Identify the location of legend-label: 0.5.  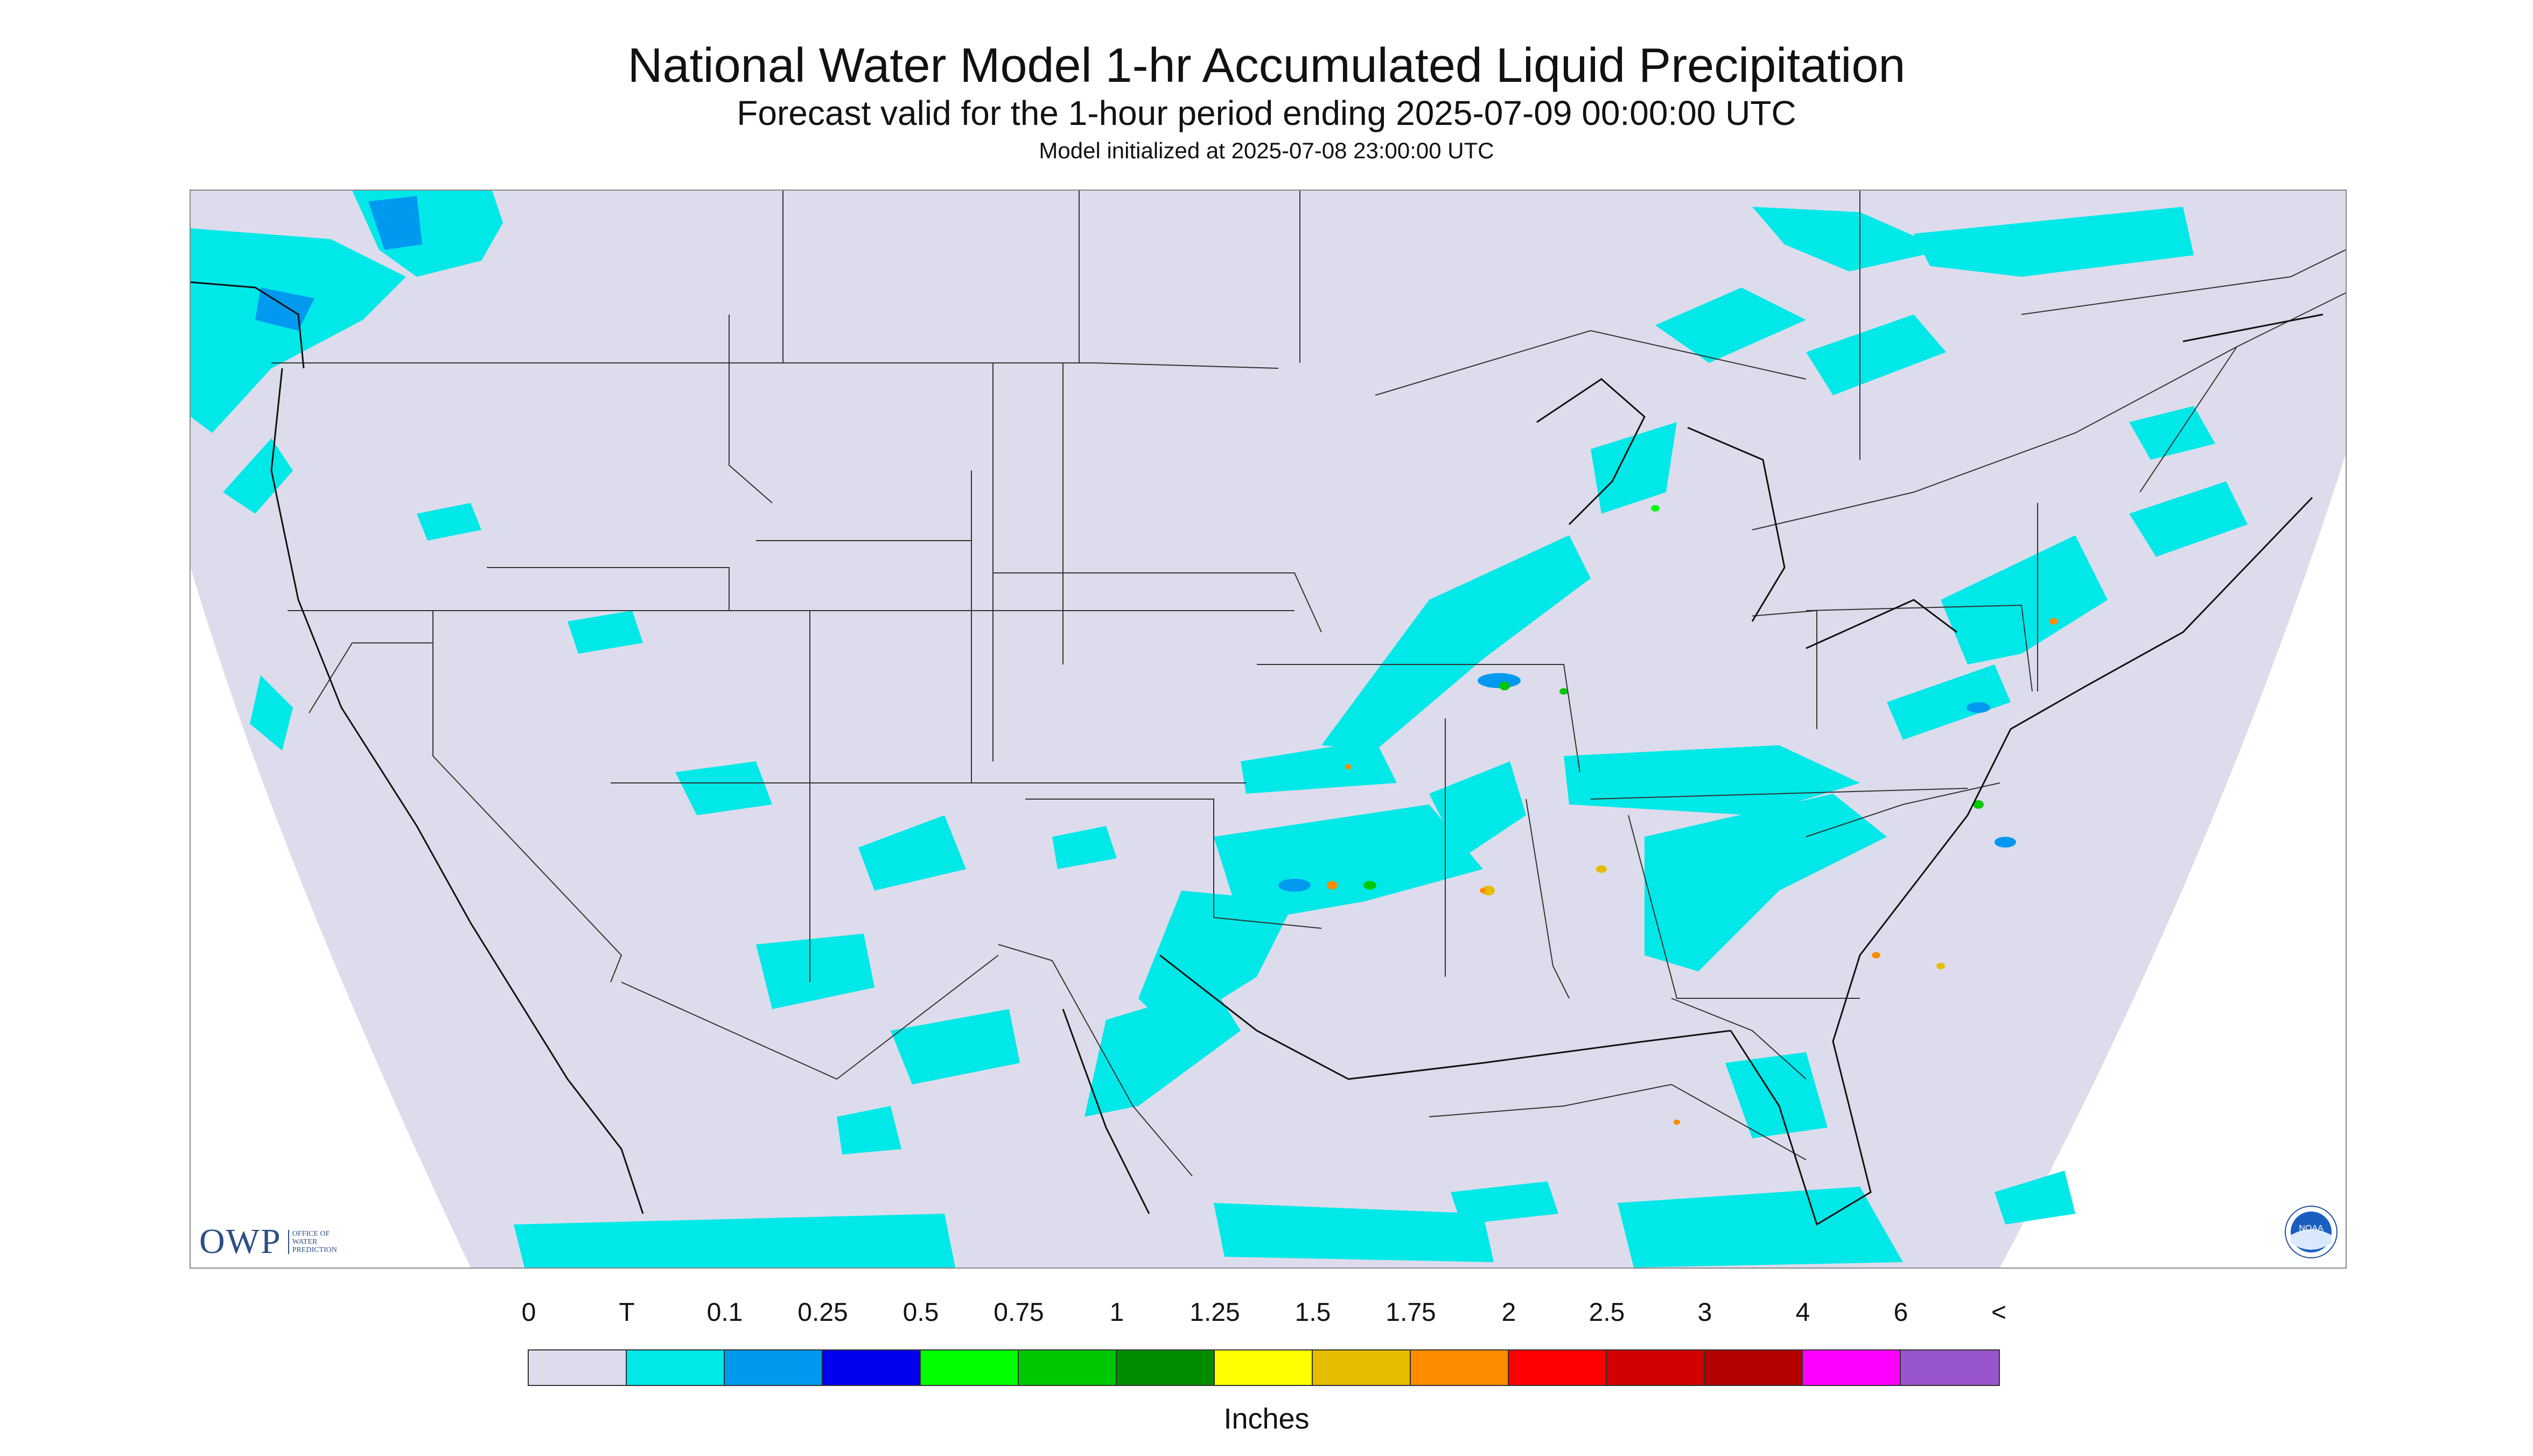
(920, 1312).